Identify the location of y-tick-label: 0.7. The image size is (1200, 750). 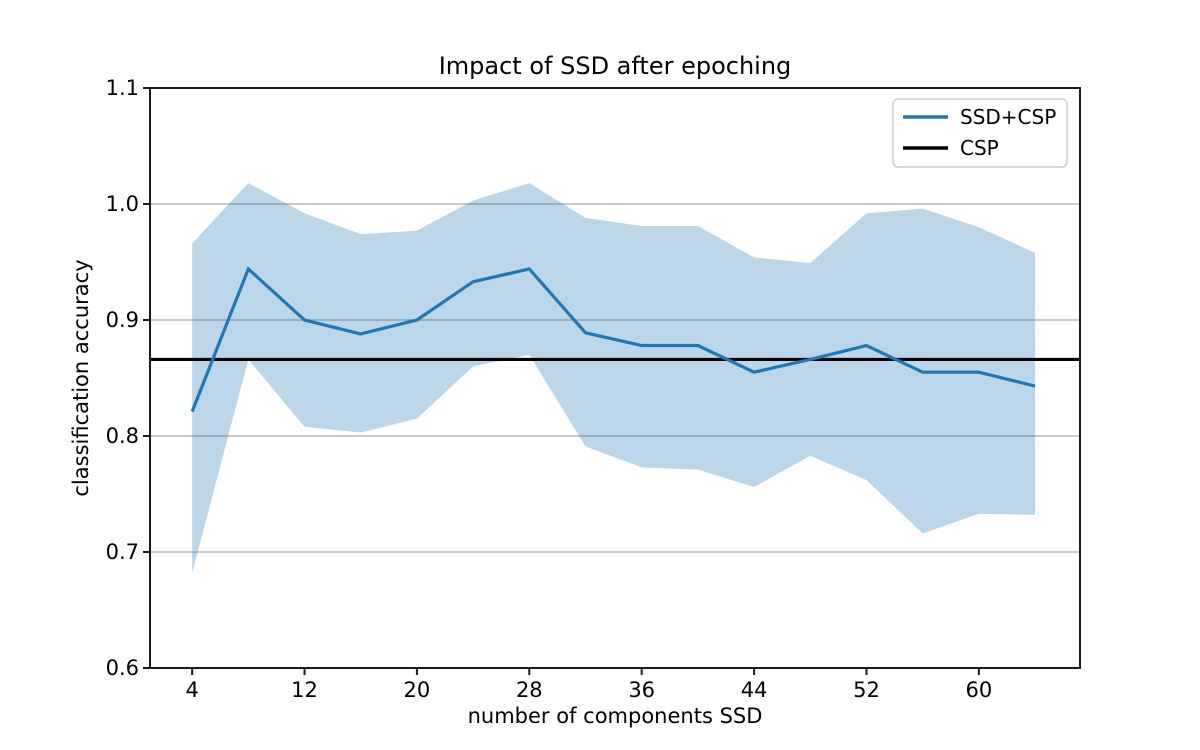
(122, 552).